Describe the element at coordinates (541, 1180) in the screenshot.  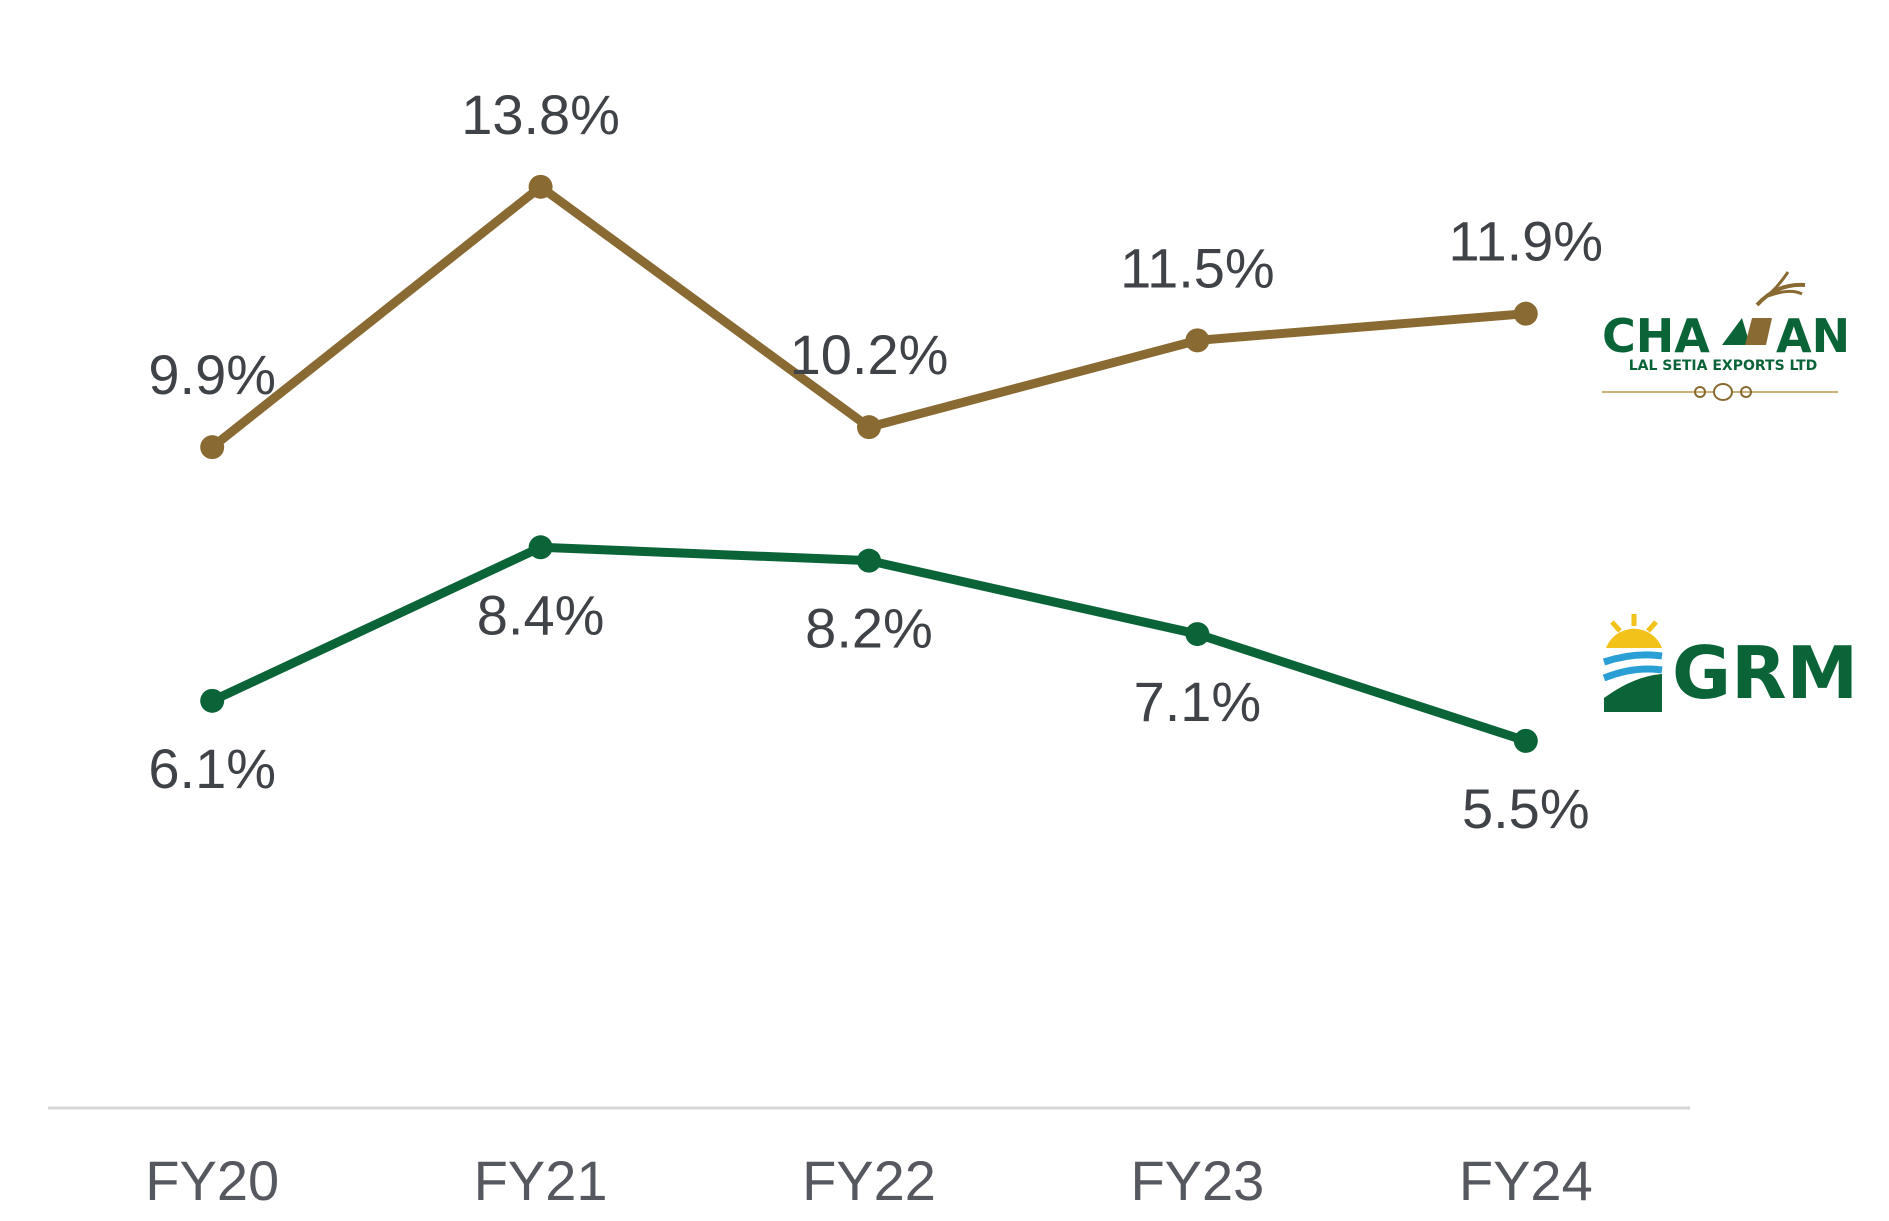
I see `x-tick-label: FY21` at that location.